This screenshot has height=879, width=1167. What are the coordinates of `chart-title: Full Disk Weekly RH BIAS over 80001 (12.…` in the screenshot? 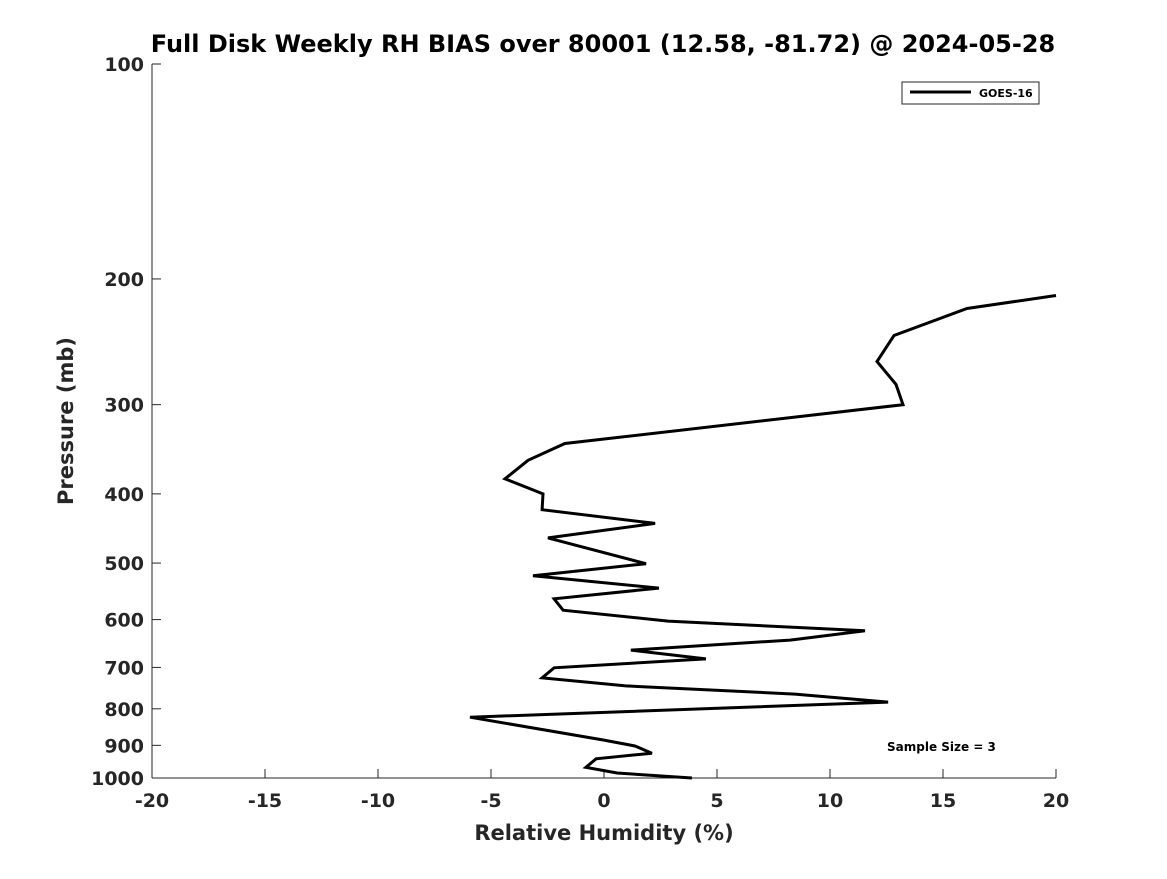 It's located at (603, 44).